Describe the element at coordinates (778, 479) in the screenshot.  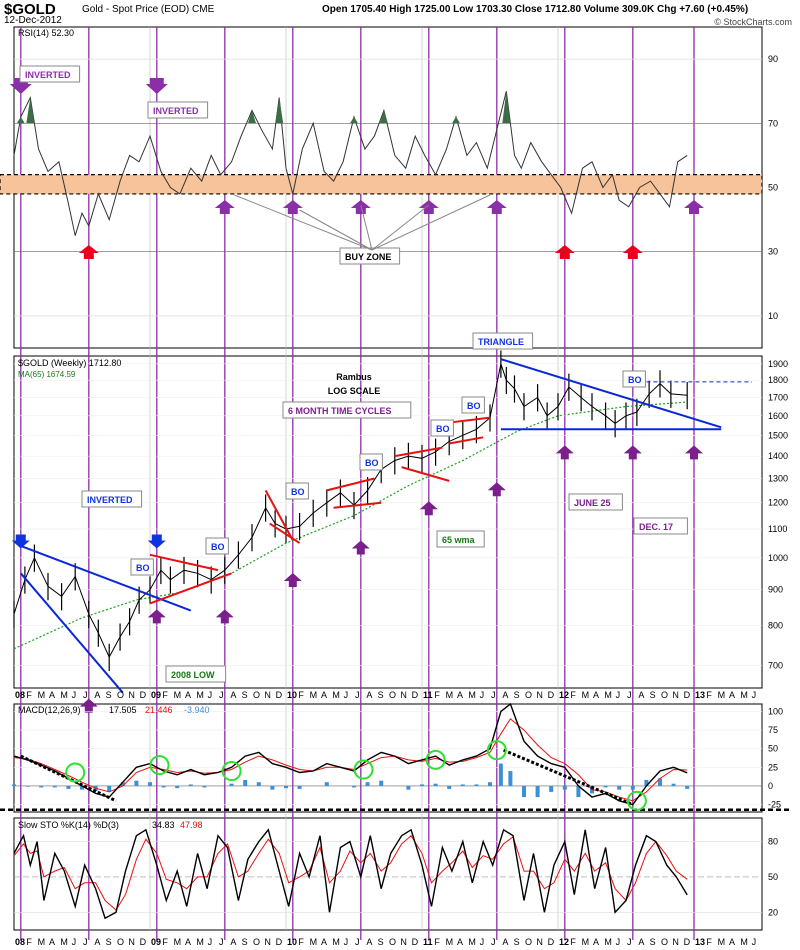
I see `price-tick-label: 1300` at that location.